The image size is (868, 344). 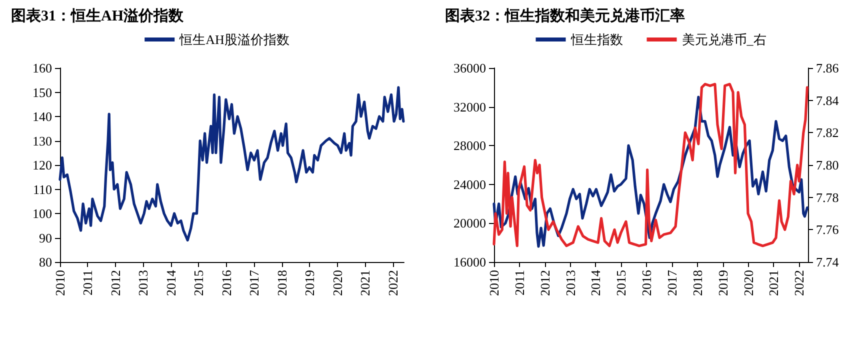 What do you see at coordinates (42, 116) in the screenshot?
I see `y-tick-label: 140` at bounding box center [42, 116].